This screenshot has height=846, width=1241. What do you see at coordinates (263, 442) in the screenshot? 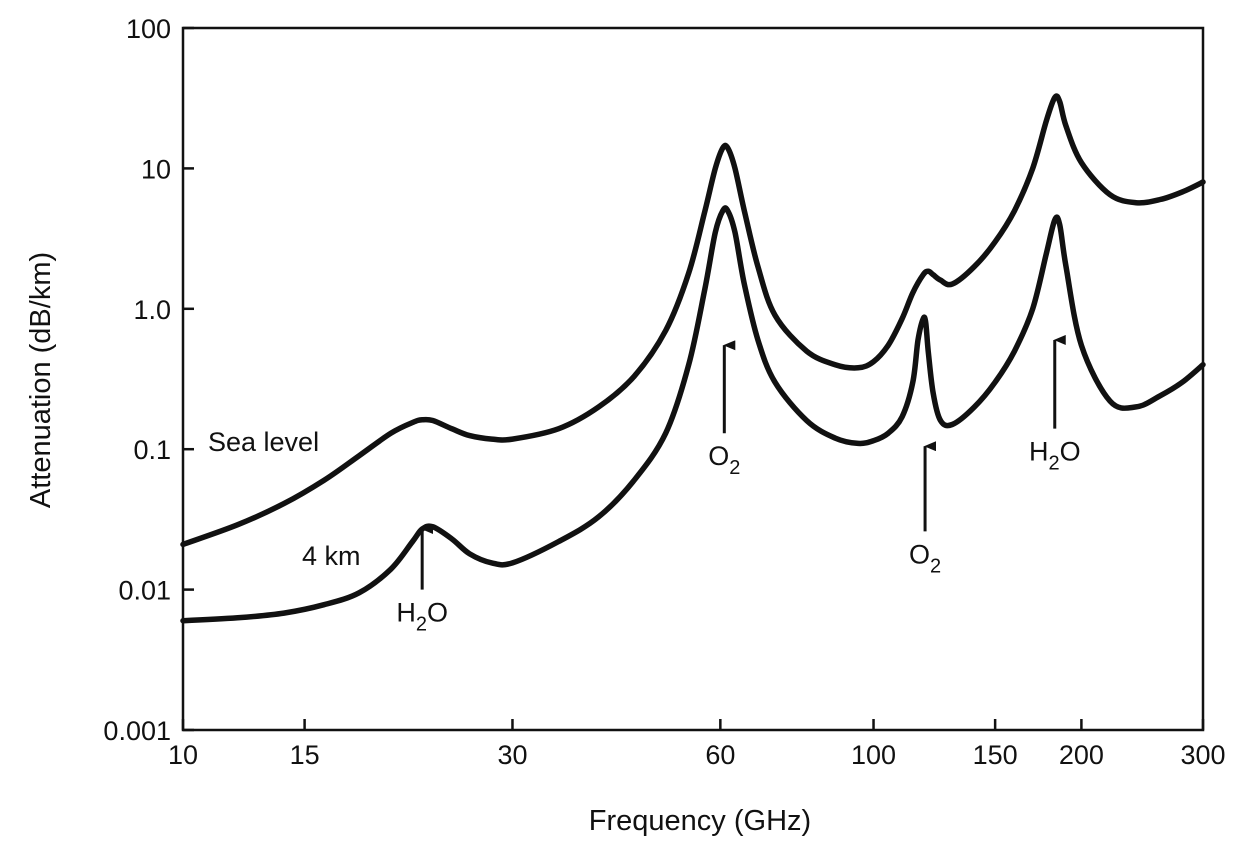
I see `series-label-sea-level: Sea level` at bounding box center [263, 442].